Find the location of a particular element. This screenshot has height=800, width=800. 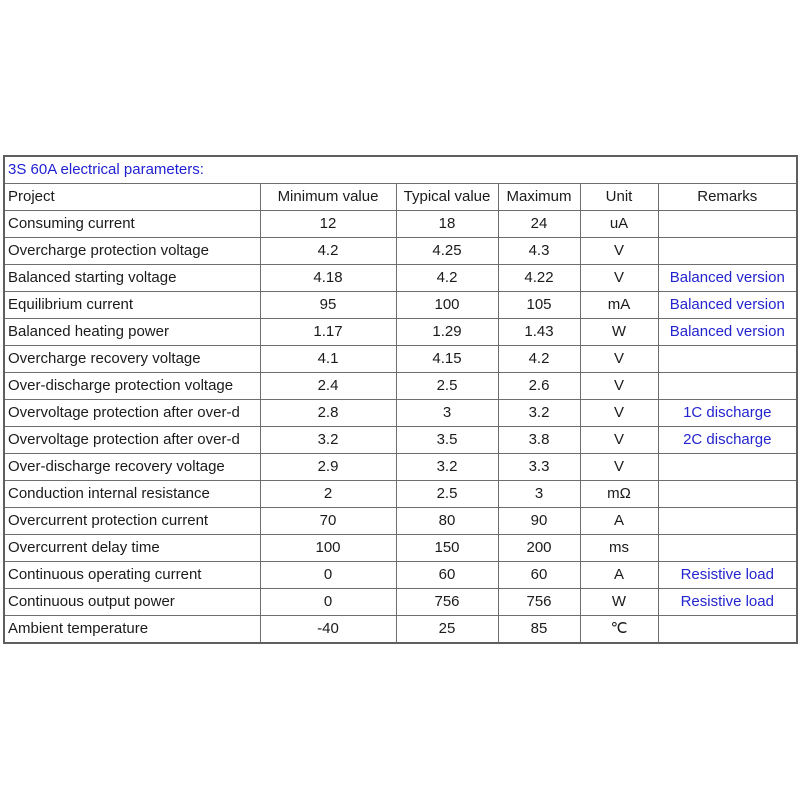

cell-maximum: 4.2 is located at coordinates (539, 359).